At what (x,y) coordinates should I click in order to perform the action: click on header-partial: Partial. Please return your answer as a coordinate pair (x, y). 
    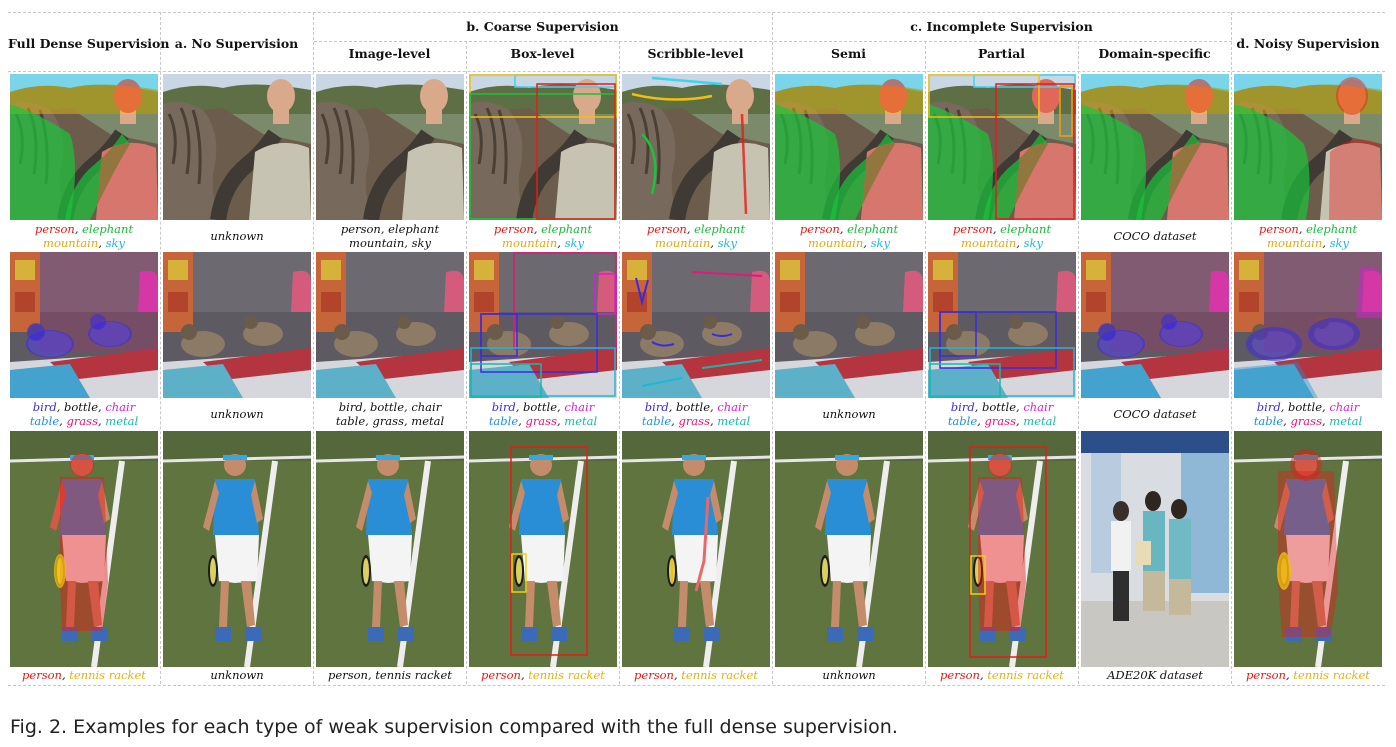
    Looking at the image, I should click on (1001, 53).